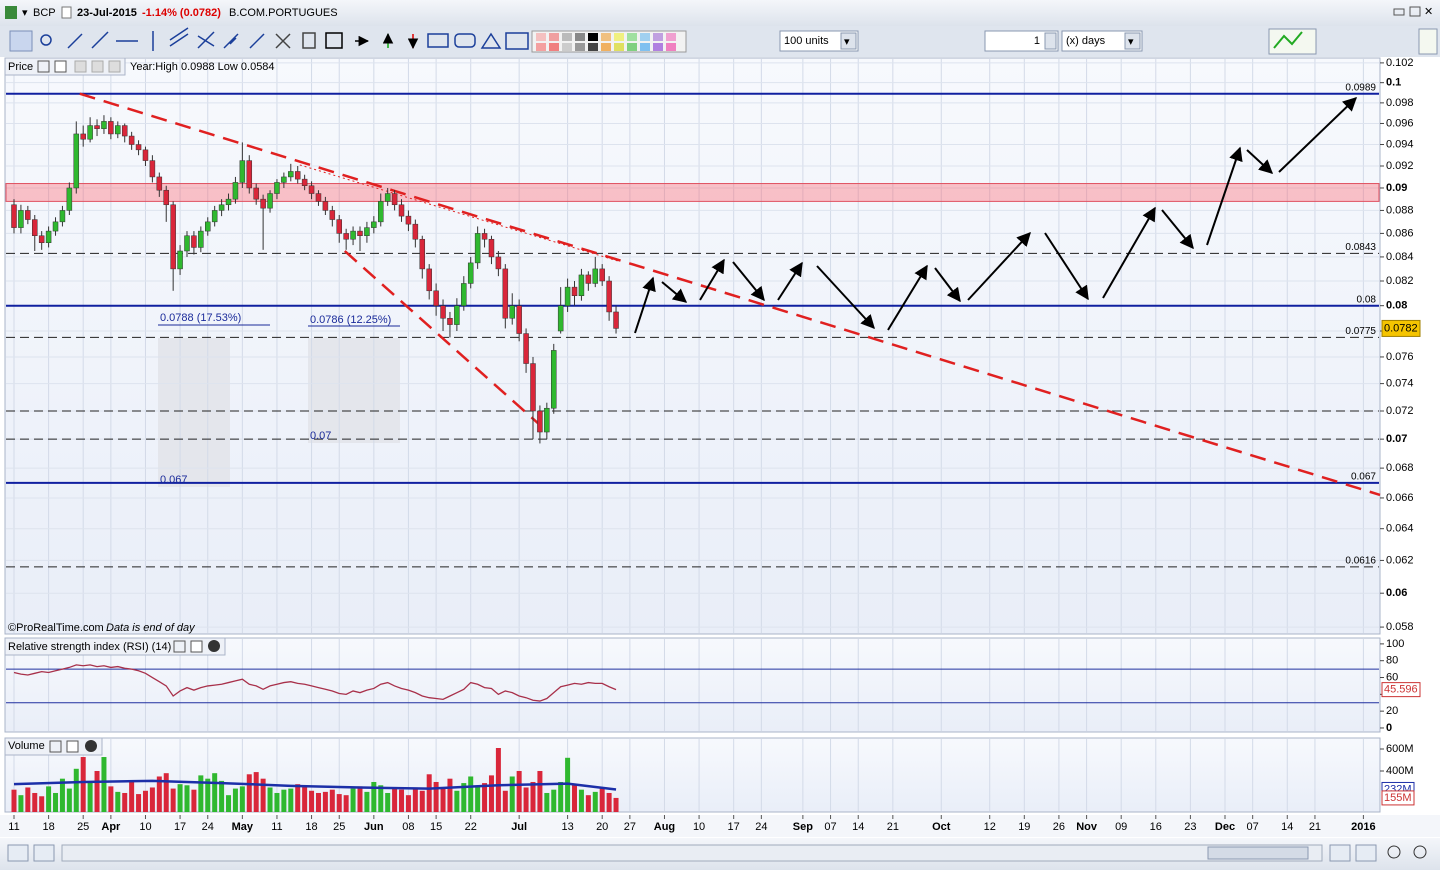 The height and width of the screenshot is (870, 1440). What do you see at coordinates (1132, 41) in the screenshot?
I see `period-unit-dropdown` at bounding box center [1132, 41].